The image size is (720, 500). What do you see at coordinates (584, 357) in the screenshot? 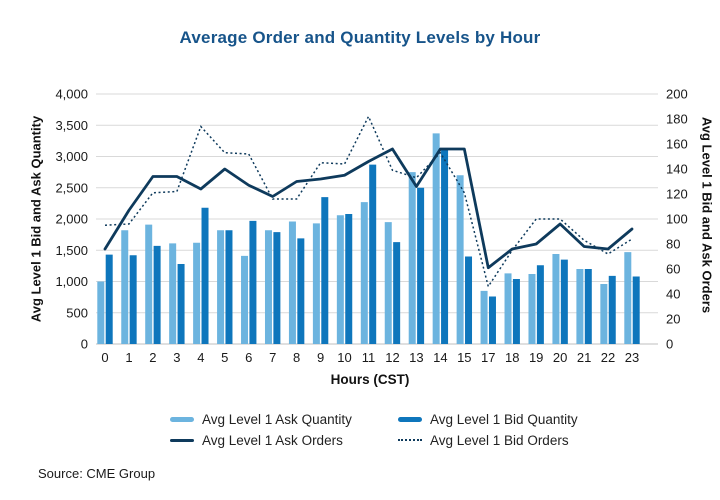
I see `svg-text: 21` at bounding box center [584, 357].